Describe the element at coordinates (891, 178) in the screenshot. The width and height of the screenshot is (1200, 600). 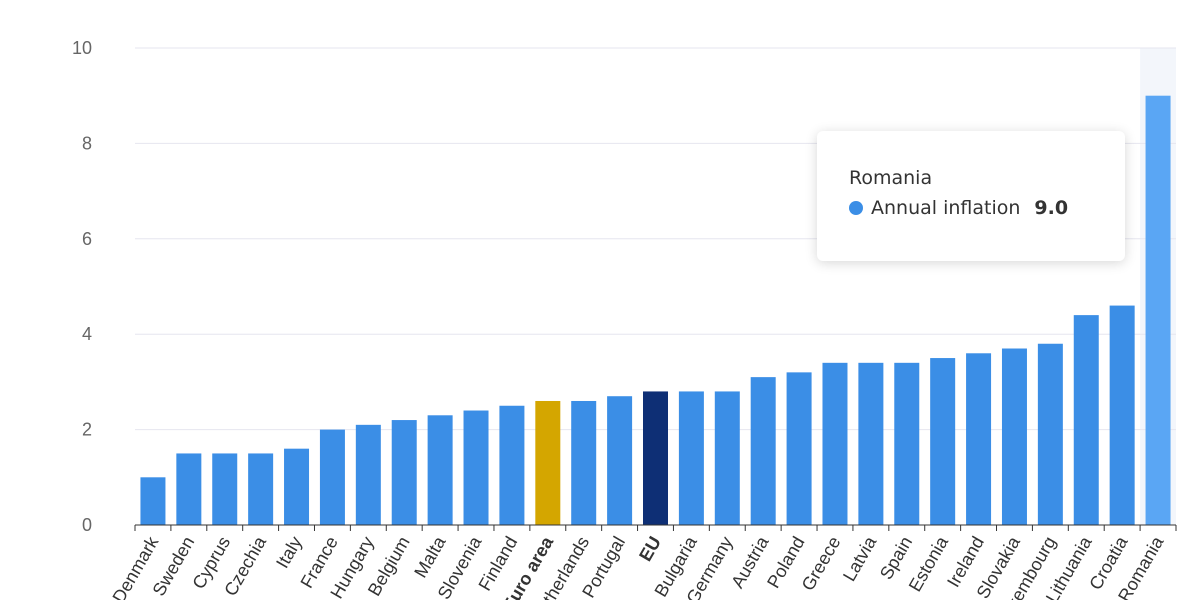
I see `tooltip-title: Romania` at that location.